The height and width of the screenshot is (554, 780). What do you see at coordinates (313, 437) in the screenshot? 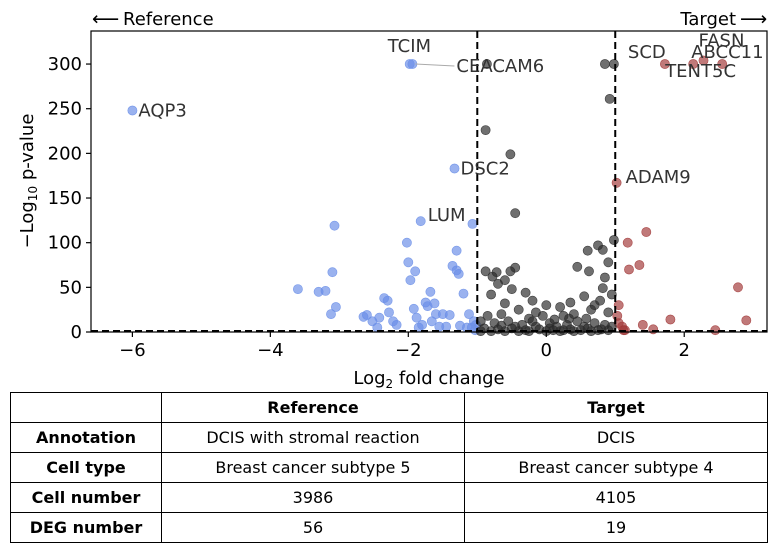
I see `annotation-reference: DCIS with stromal reaction` at bounding box center [313, 437].